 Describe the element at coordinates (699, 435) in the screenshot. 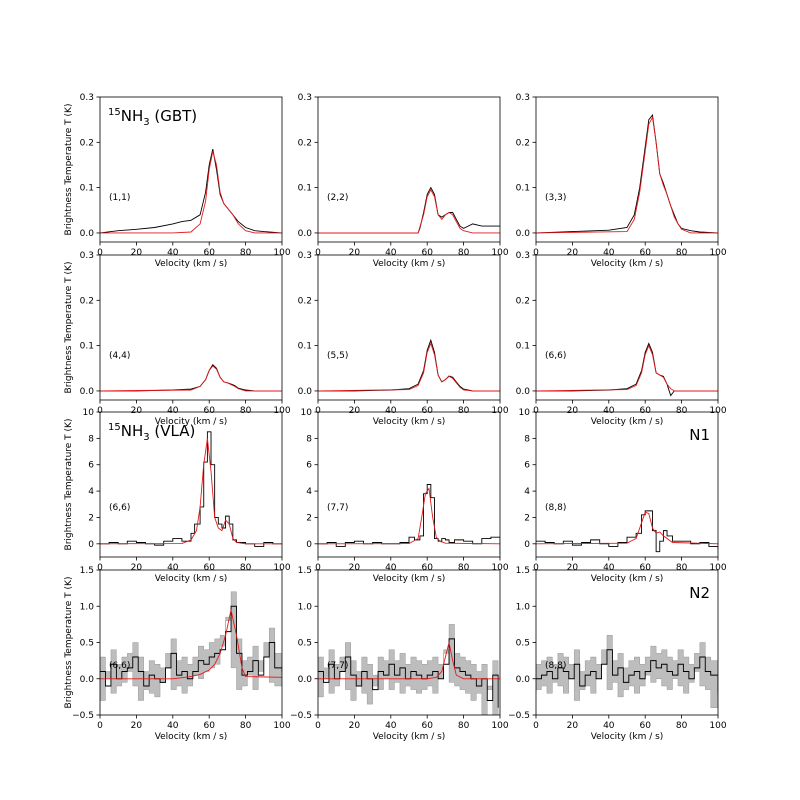

I see `region-label: N1` at that location.